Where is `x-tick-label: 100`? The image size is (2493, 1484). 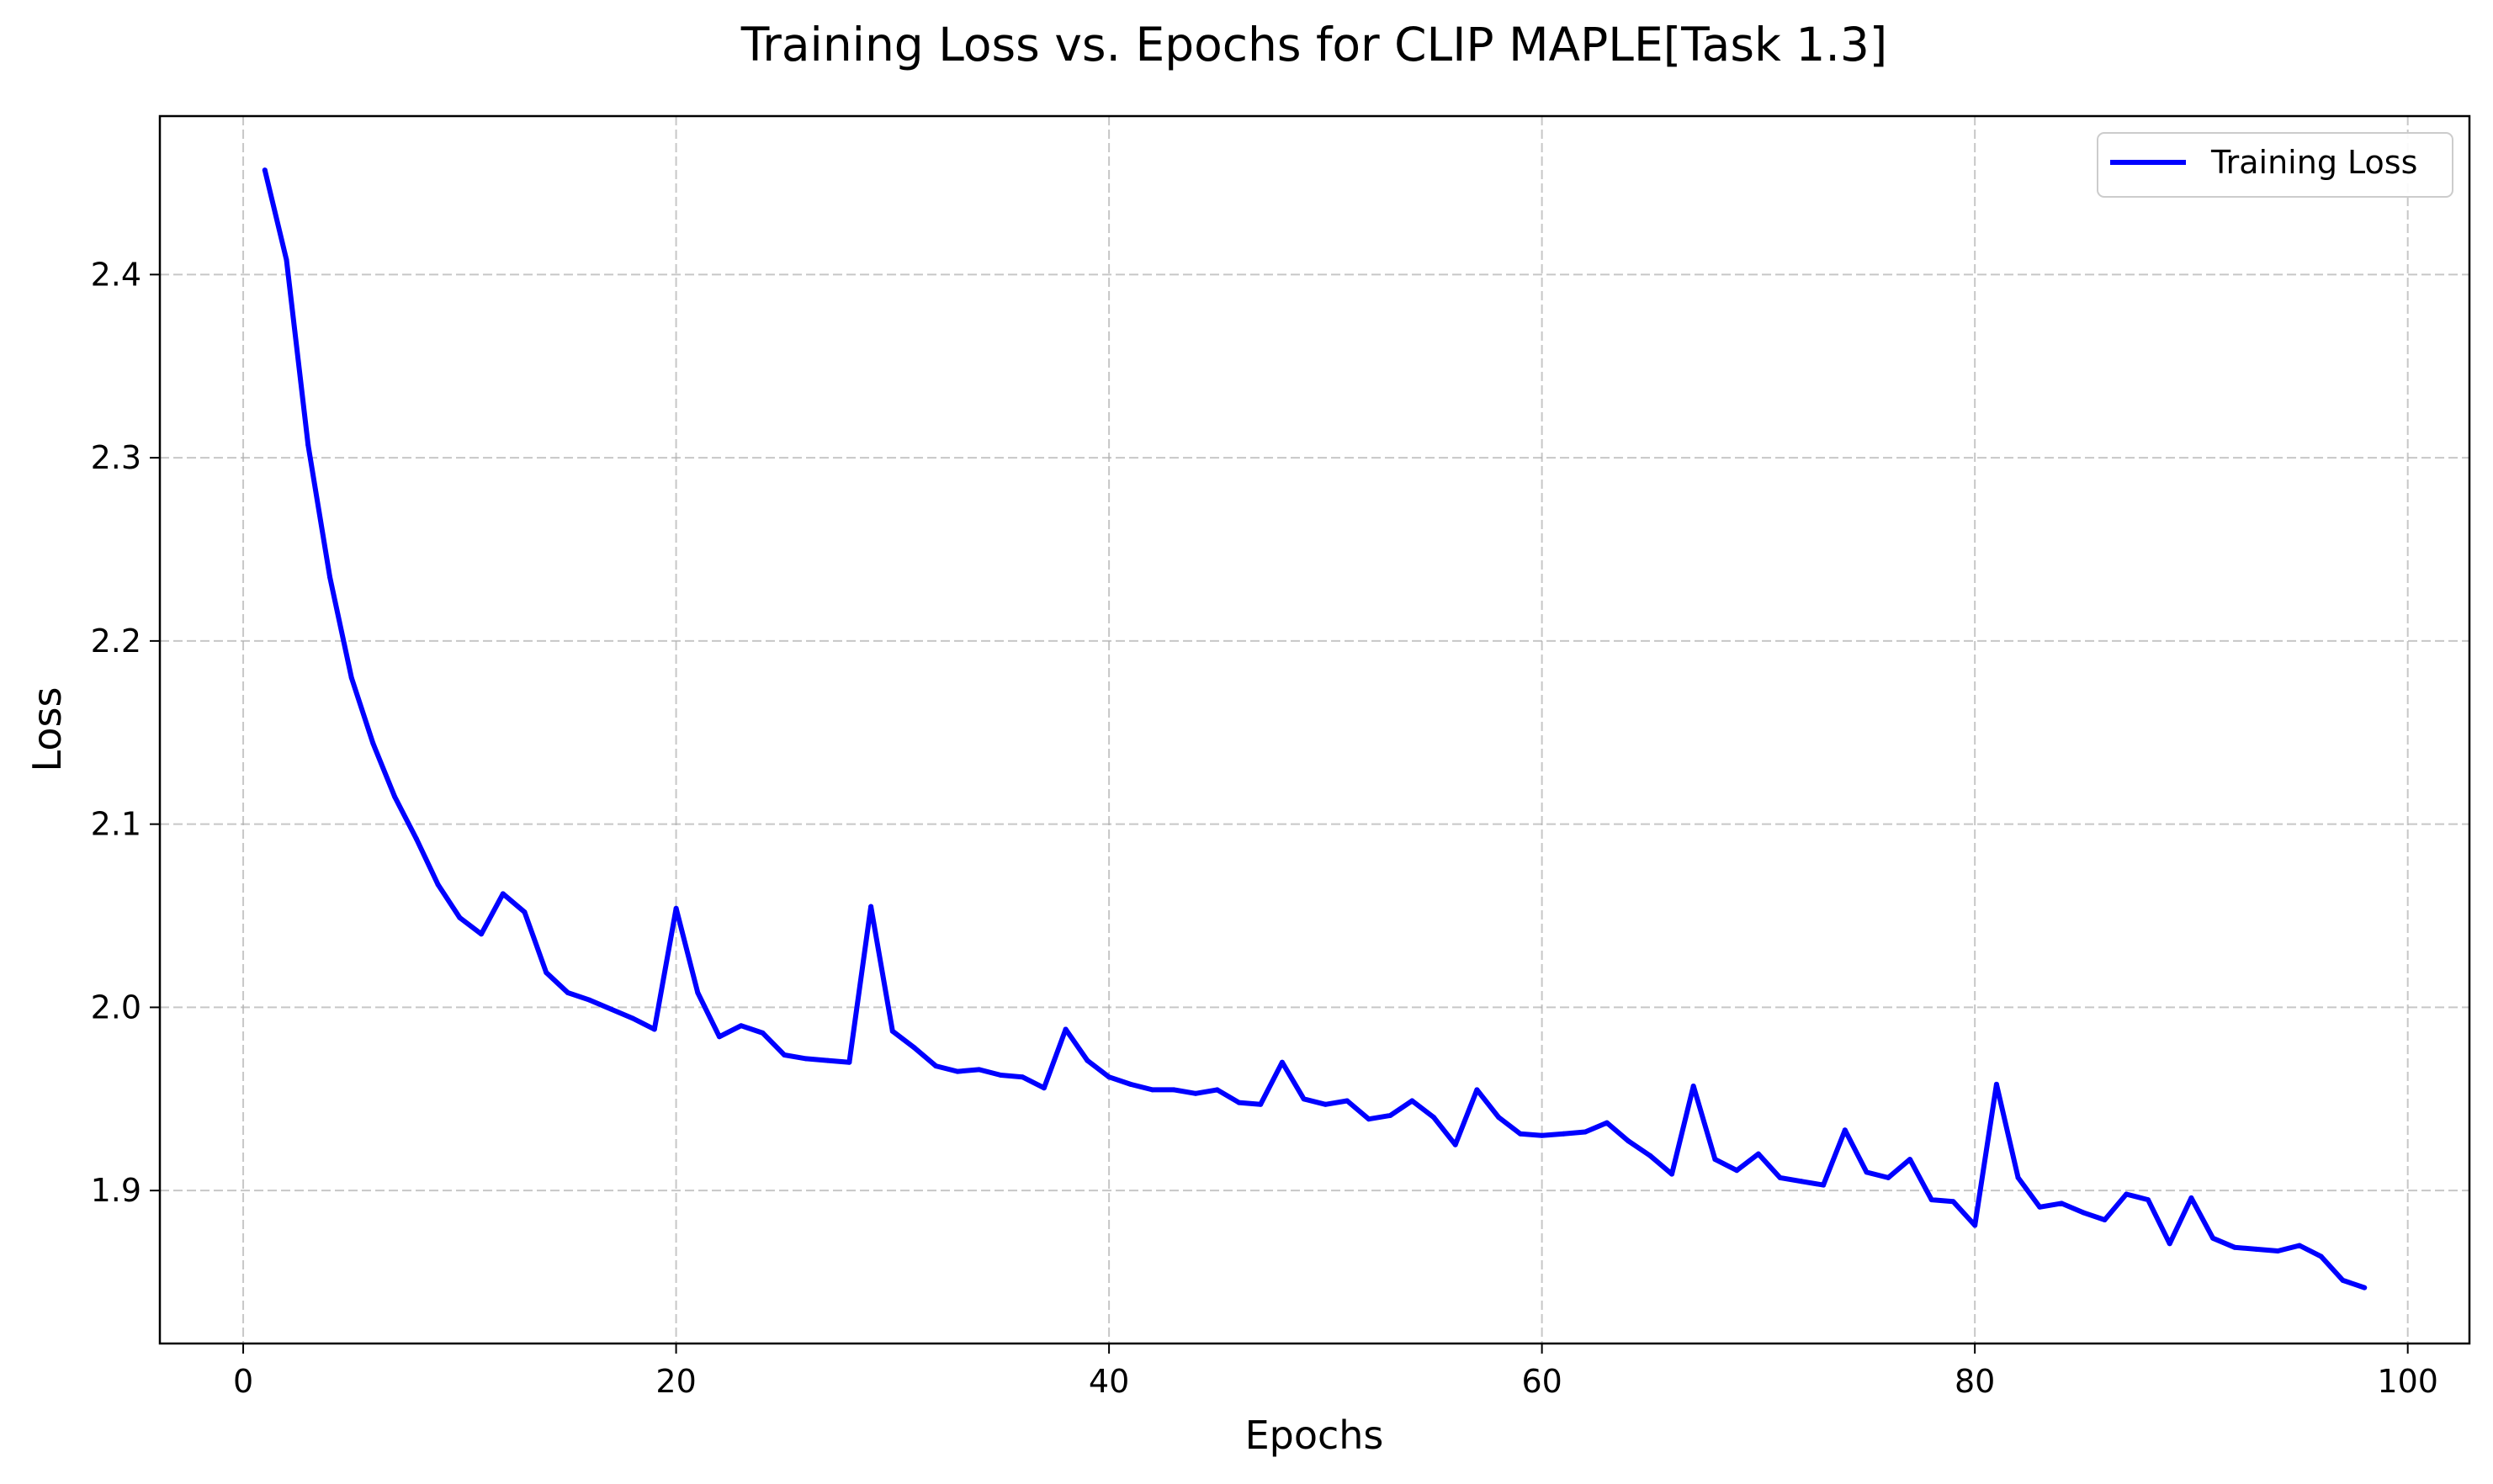
x-tick-label: 100 is located at coordinates (2407, 1381).